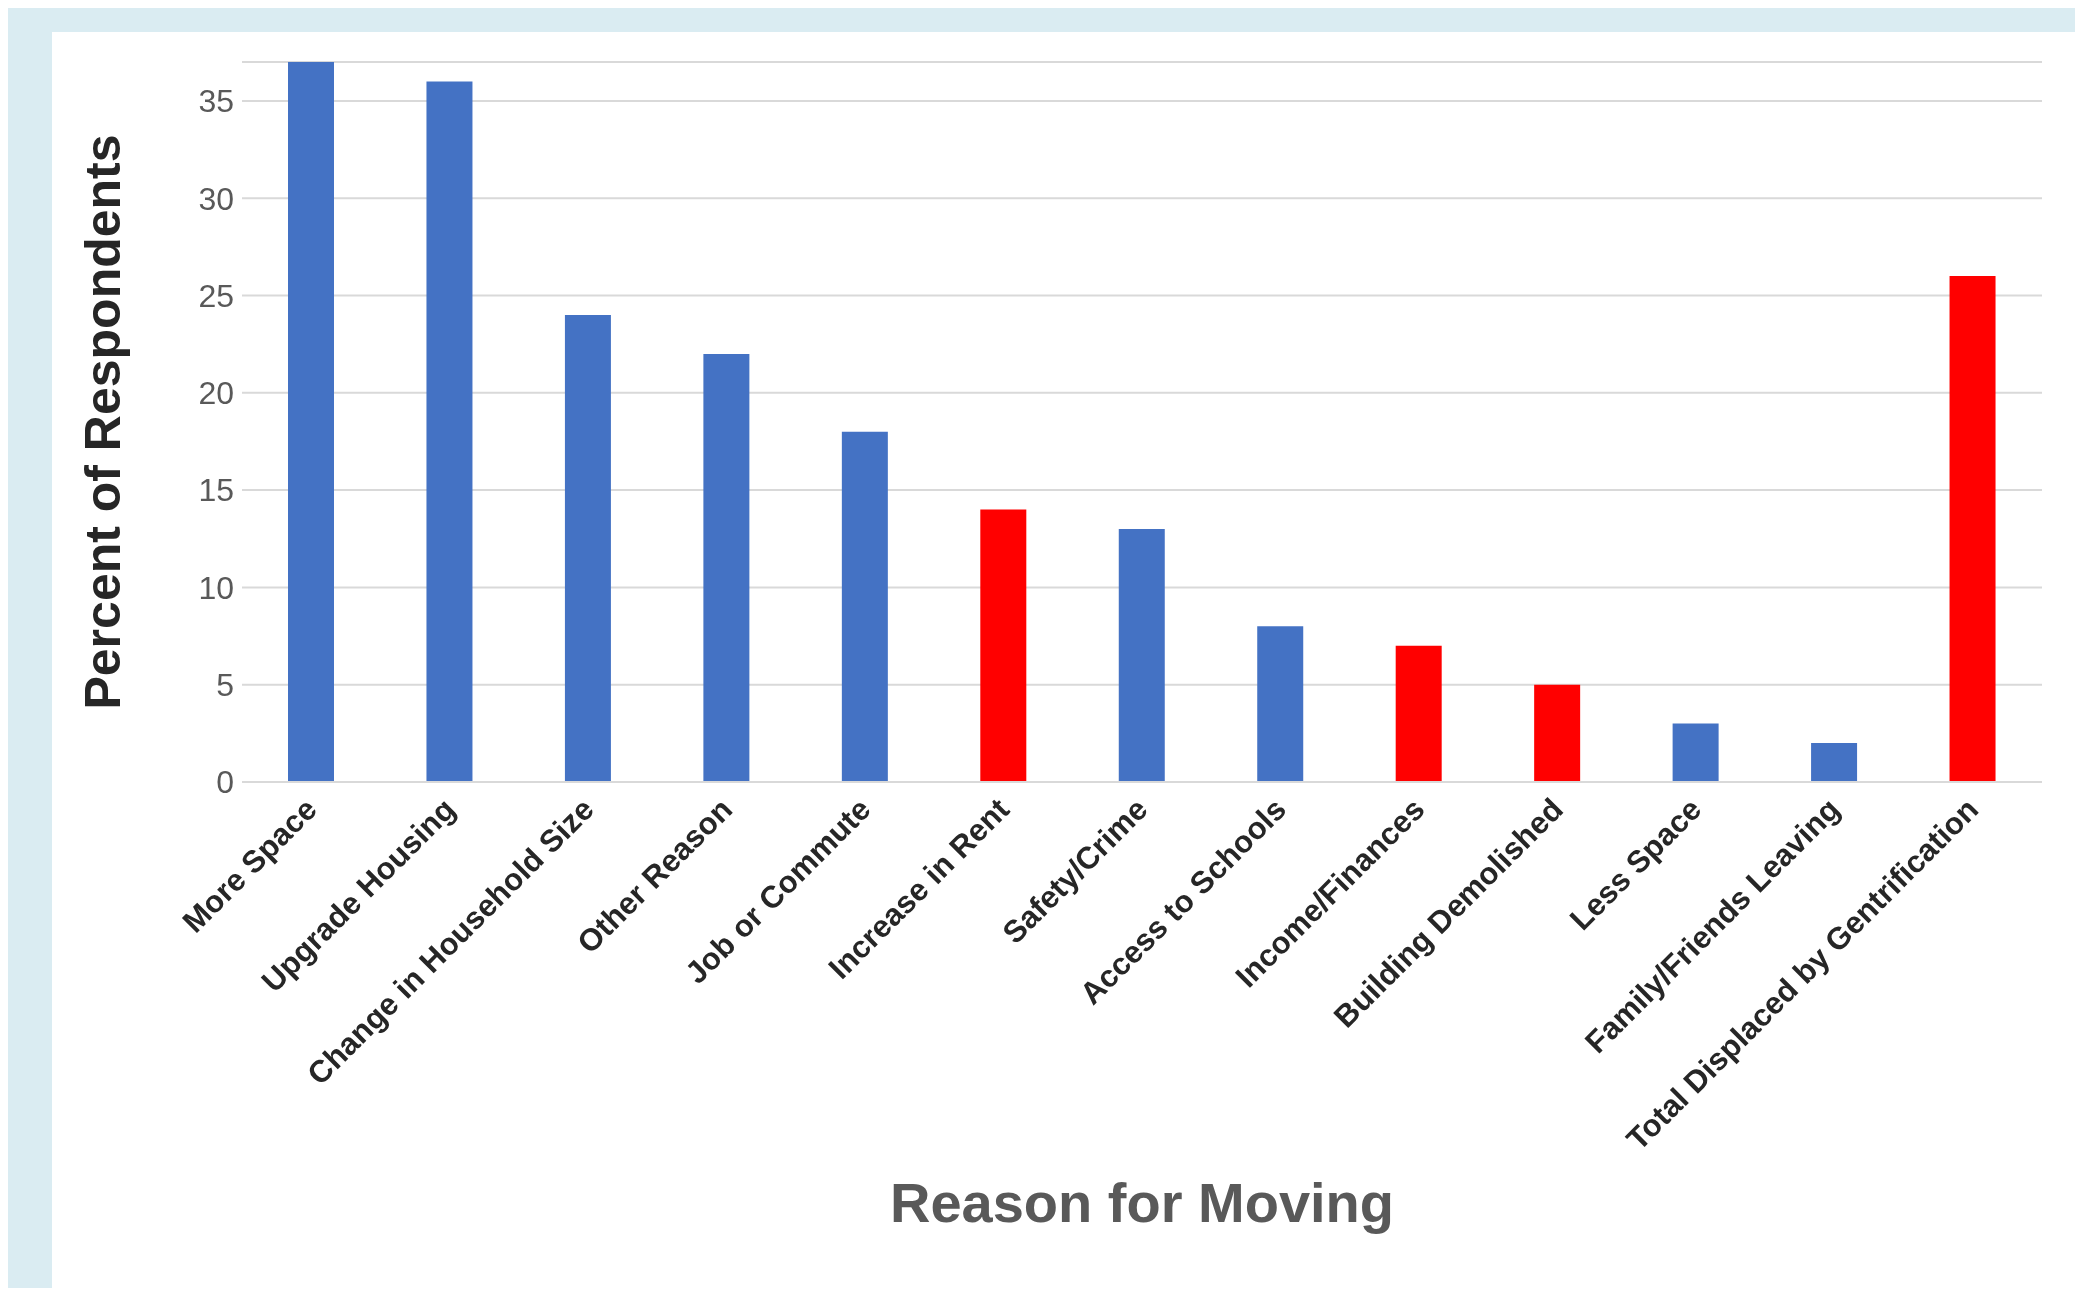 The height and width of the screenshot is (1296, 2083). Describe the element at coordinates (102, 422) in the screenshot. I see `y-axis-title: Percent of Respondents` at that location.